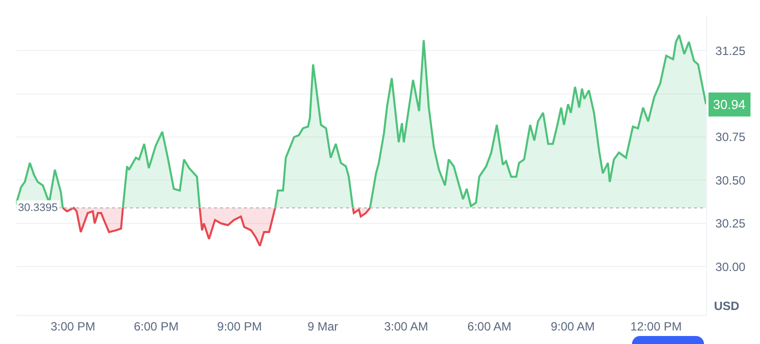 The image size is (760, 344). I want to click on y-tick-label: 30.50, so click(730, 180).